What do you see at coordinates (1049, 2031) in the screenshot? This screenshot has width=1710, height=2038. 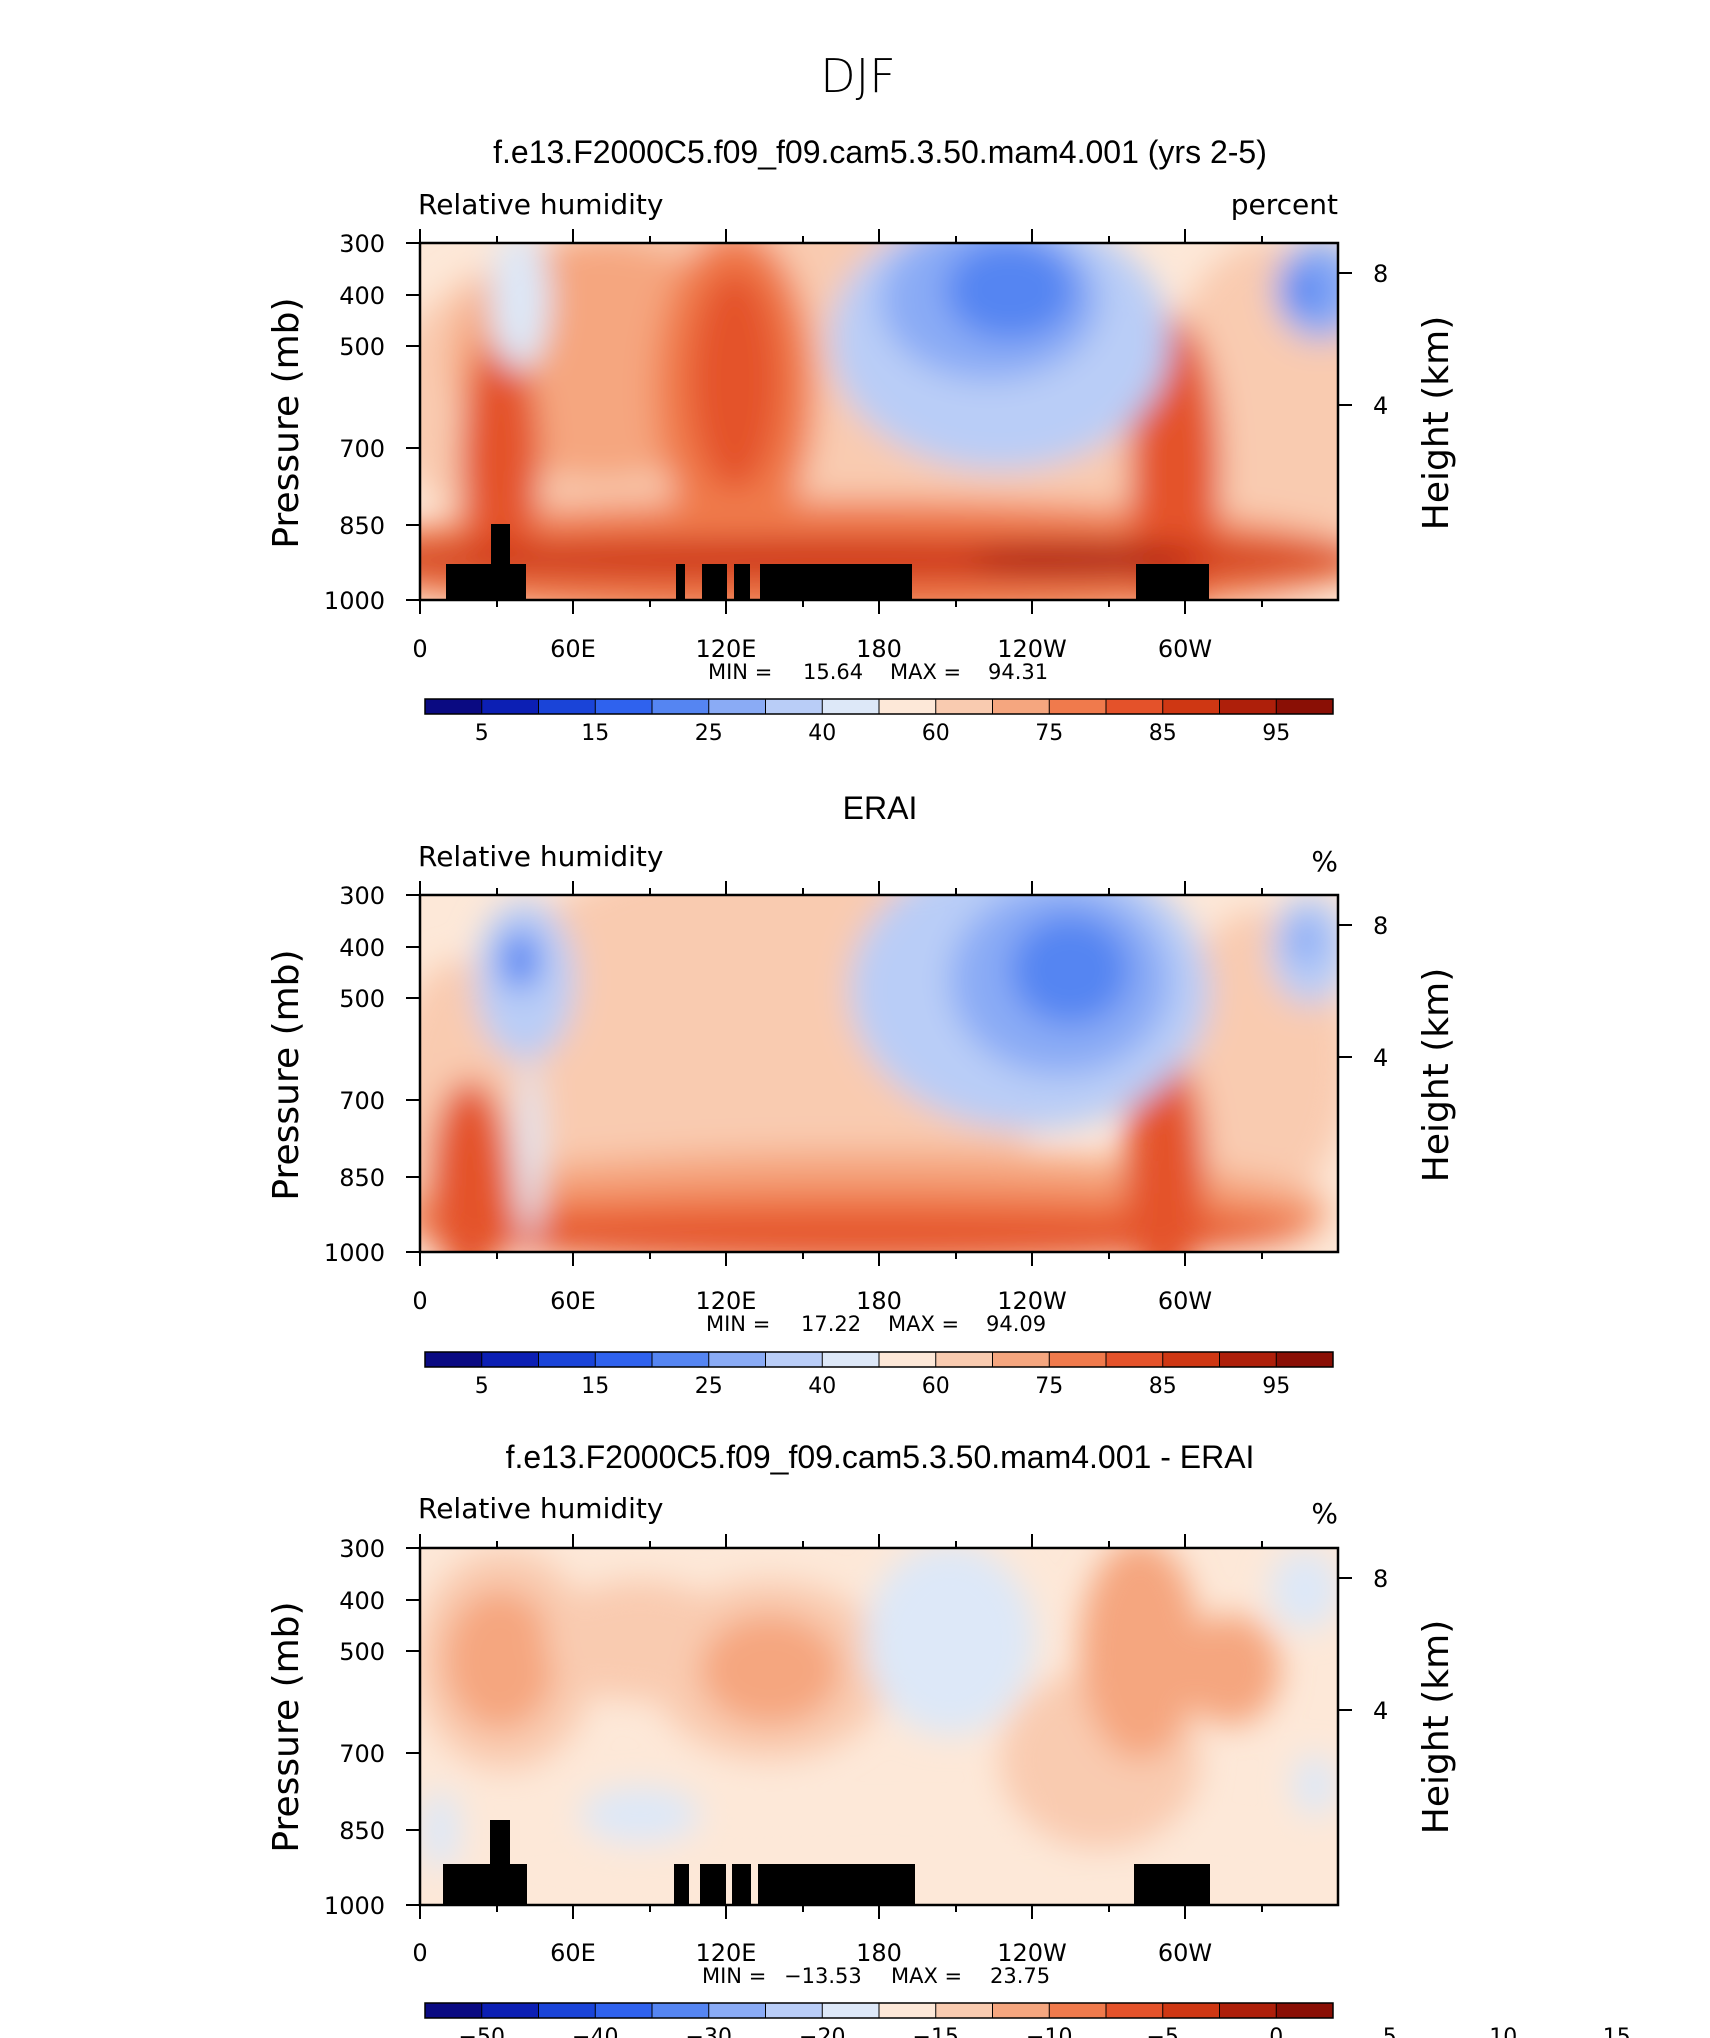 I see `colorbar-label: −10` at bounding box center [1049, 2031].